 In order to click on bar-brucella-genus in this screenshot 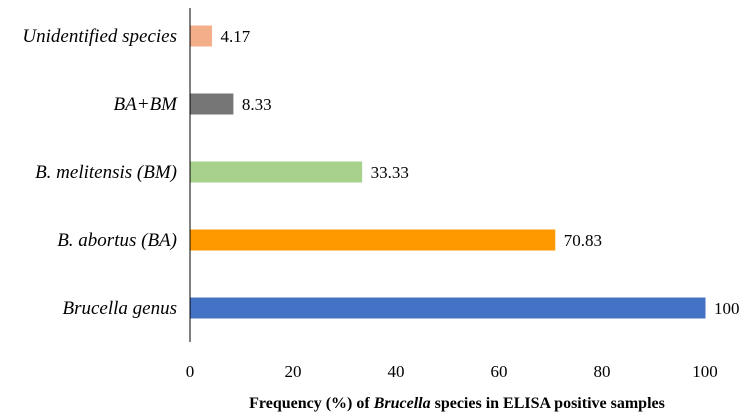, I will do `click(448, 308)`.